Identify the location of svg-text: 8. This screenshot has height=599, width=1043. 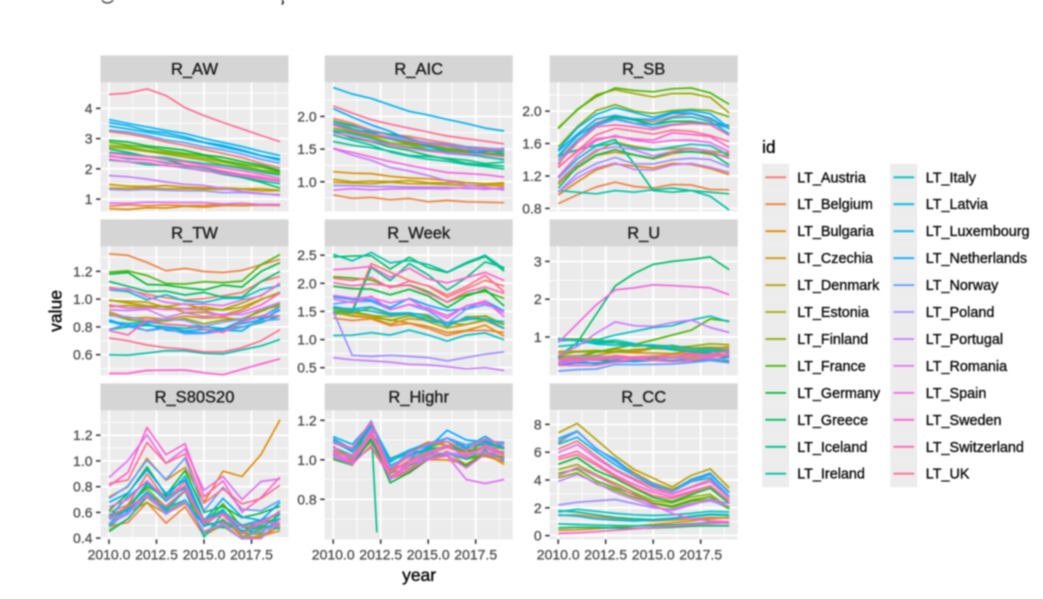
(538, 424).